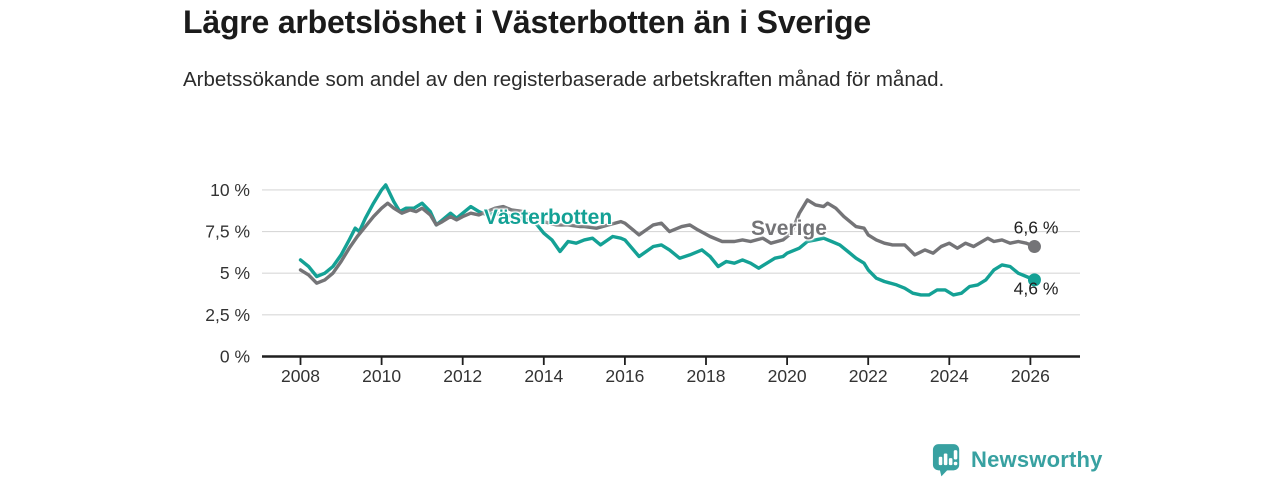 Image resolution: width=1280 pixels, height=480 pixels. What do you see at coordinates (230, 190) in the screenshot?
I see `y-tick-label: 10 %` at bounding box center [230, 190].